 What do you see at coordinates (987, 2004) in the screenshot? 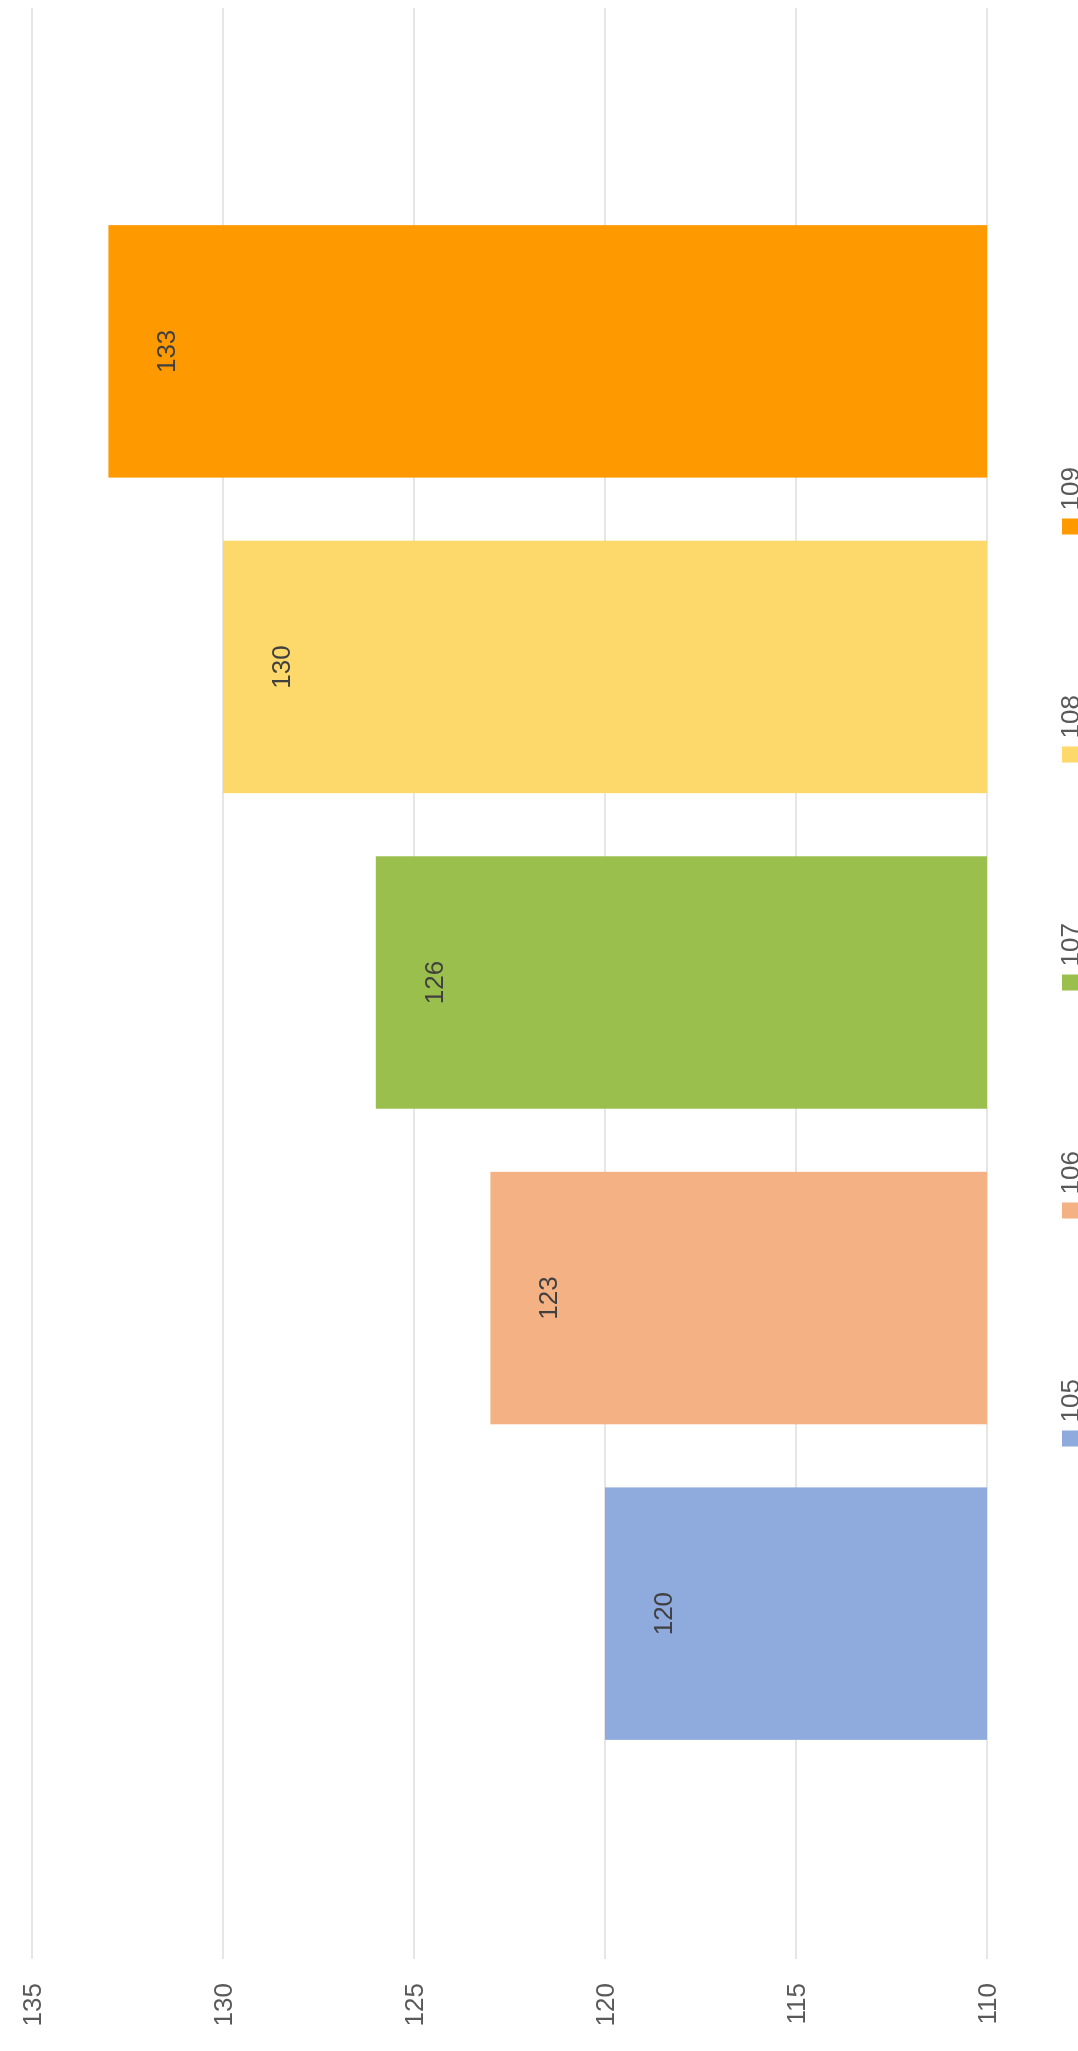
I see `x-tick-label: 110` at bounding box center [987, 2004].